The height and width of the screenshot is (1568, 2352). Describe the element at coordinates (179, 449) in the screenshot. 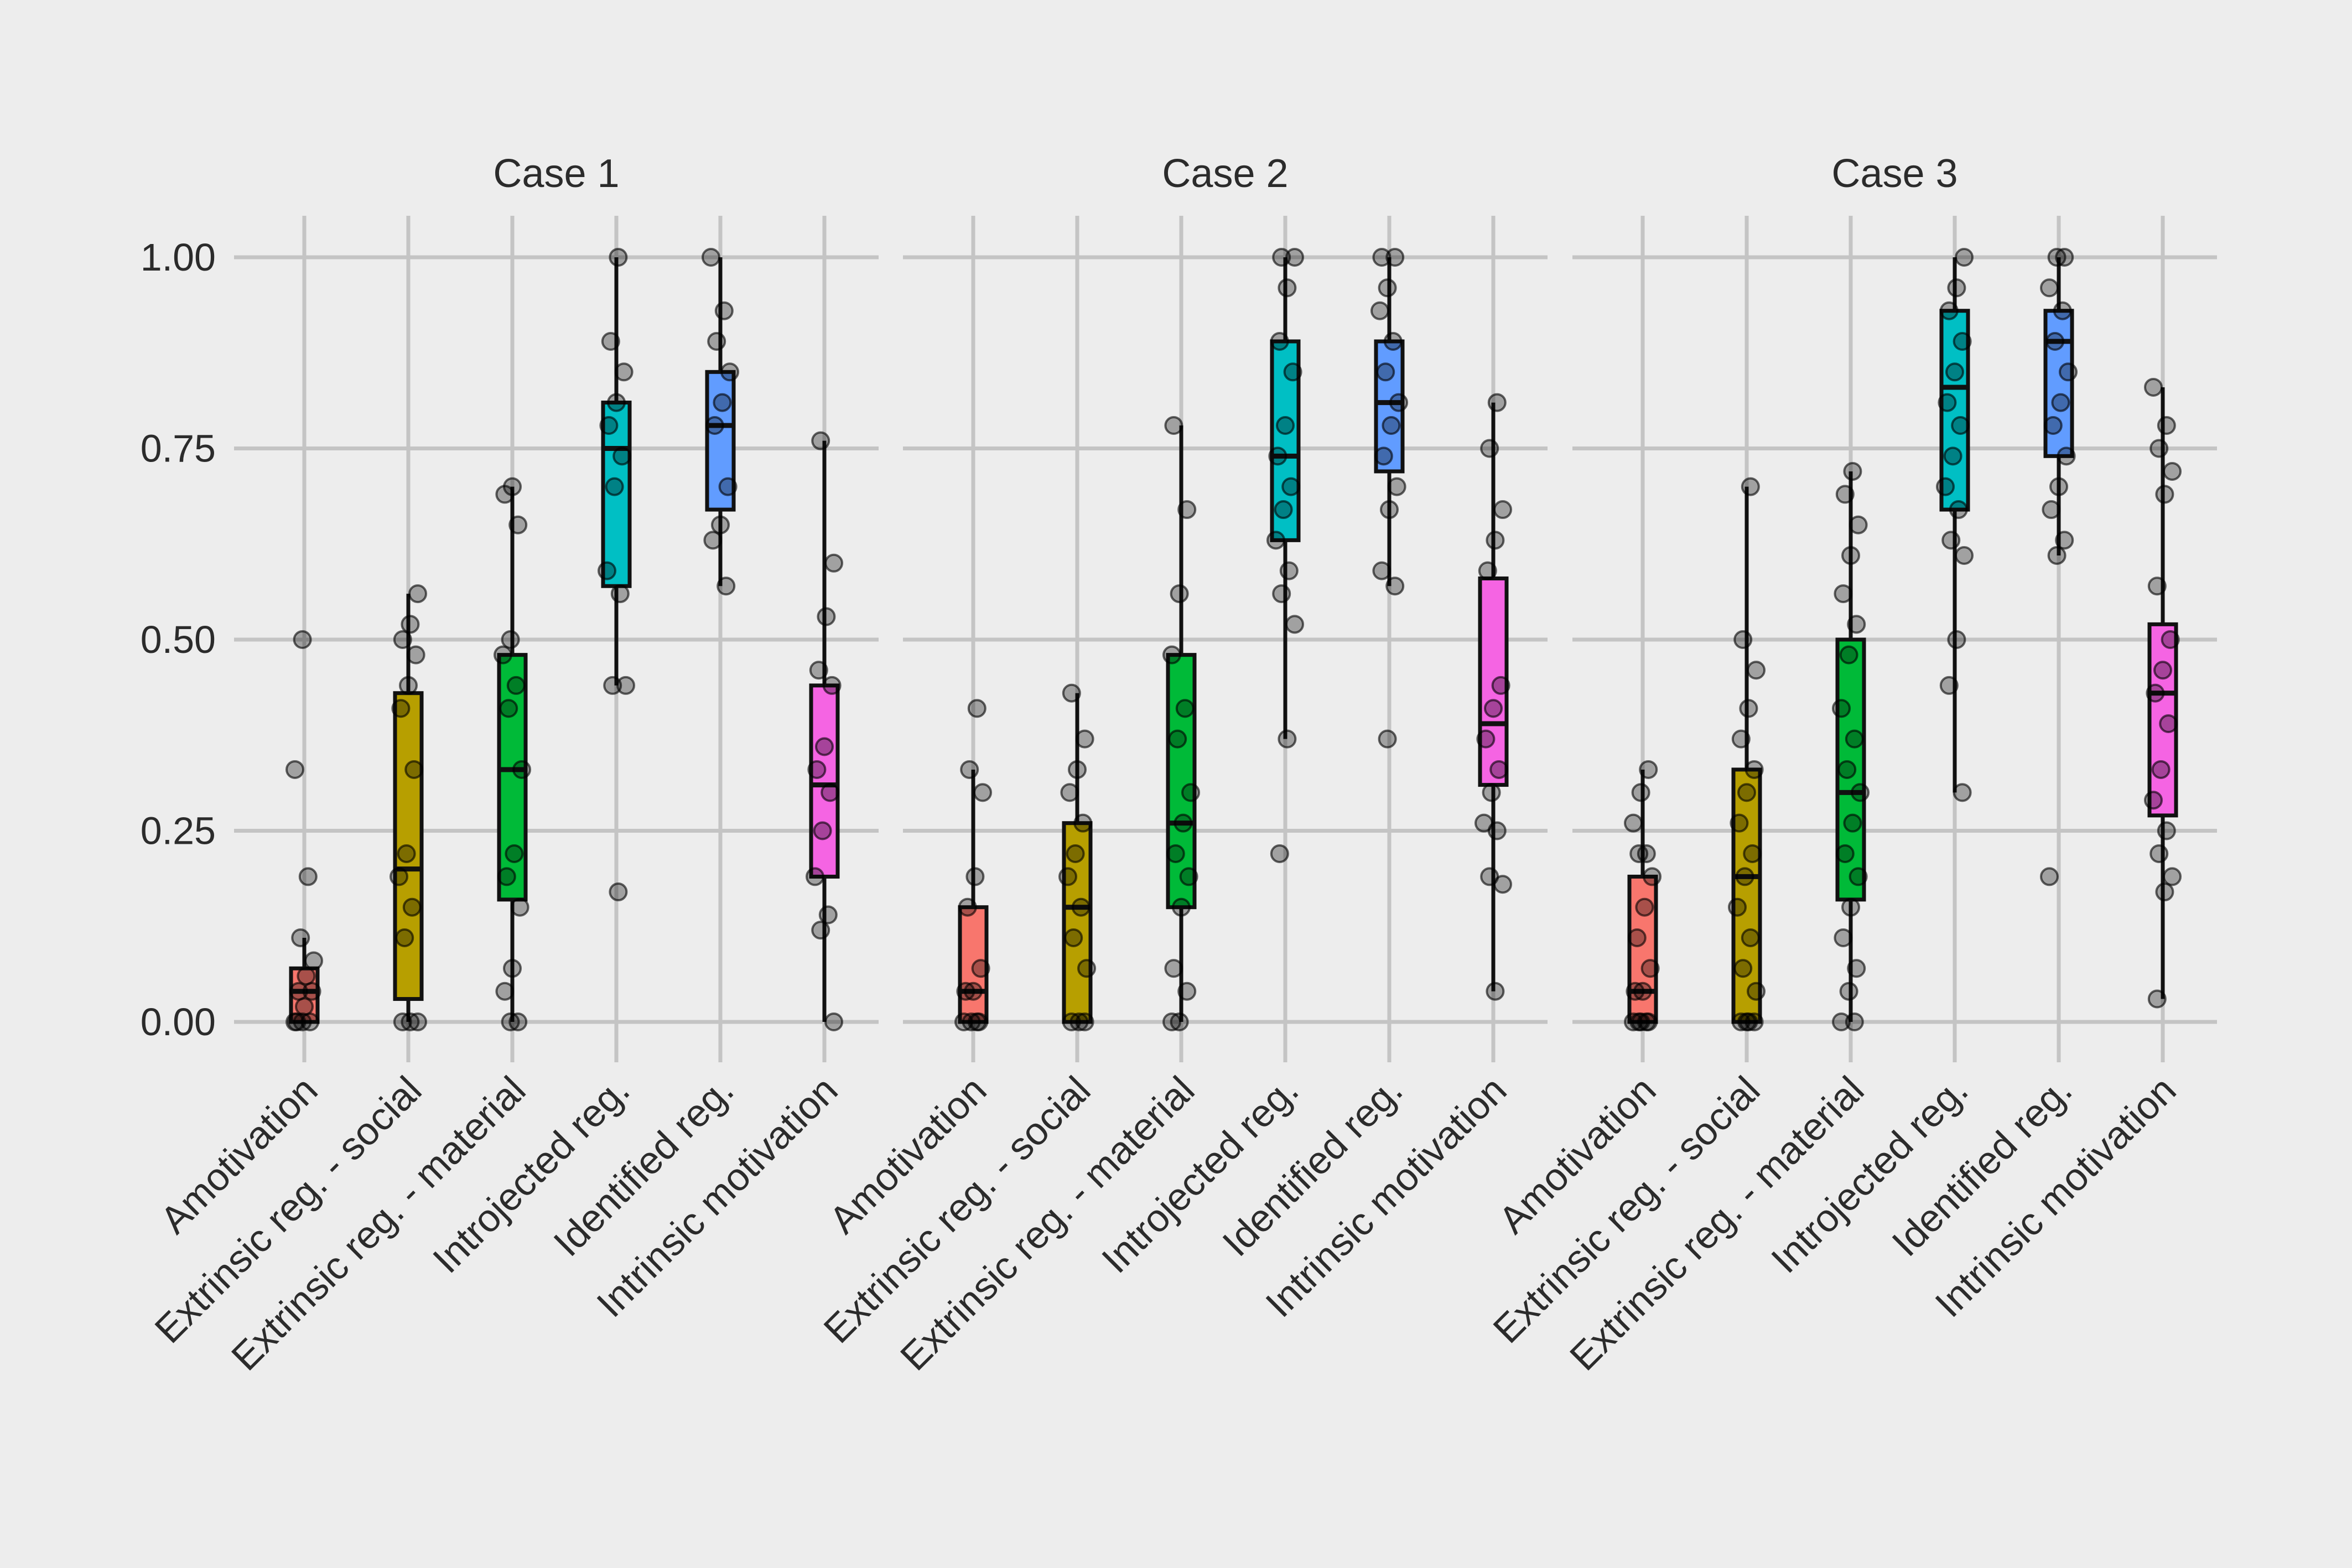

I see `y-tick-label: 0.75` at that location.